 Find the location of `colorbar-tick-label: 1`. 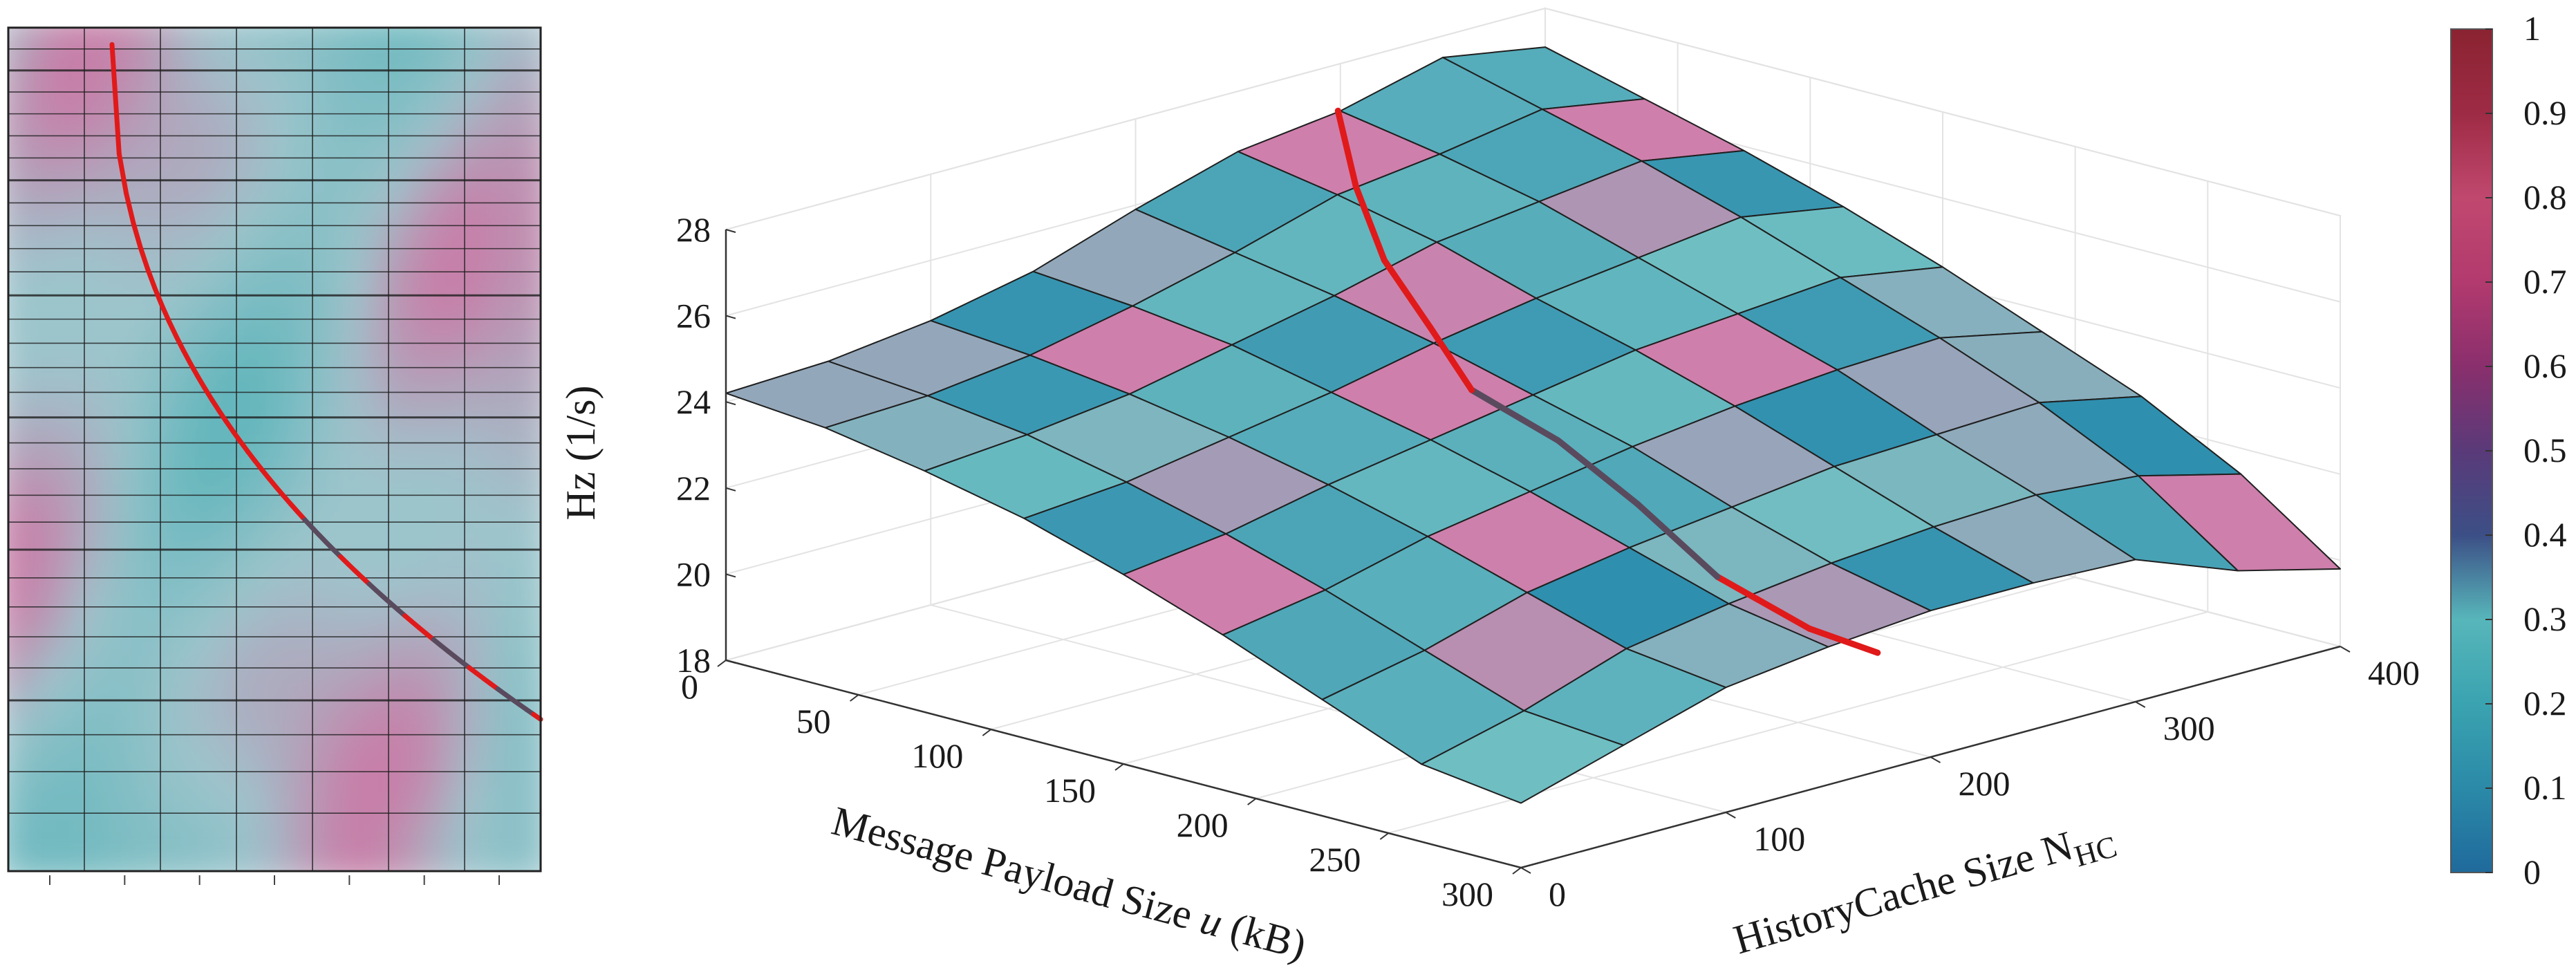

colorbar-tick-label: 1 is located at coordinates (2532, 29).